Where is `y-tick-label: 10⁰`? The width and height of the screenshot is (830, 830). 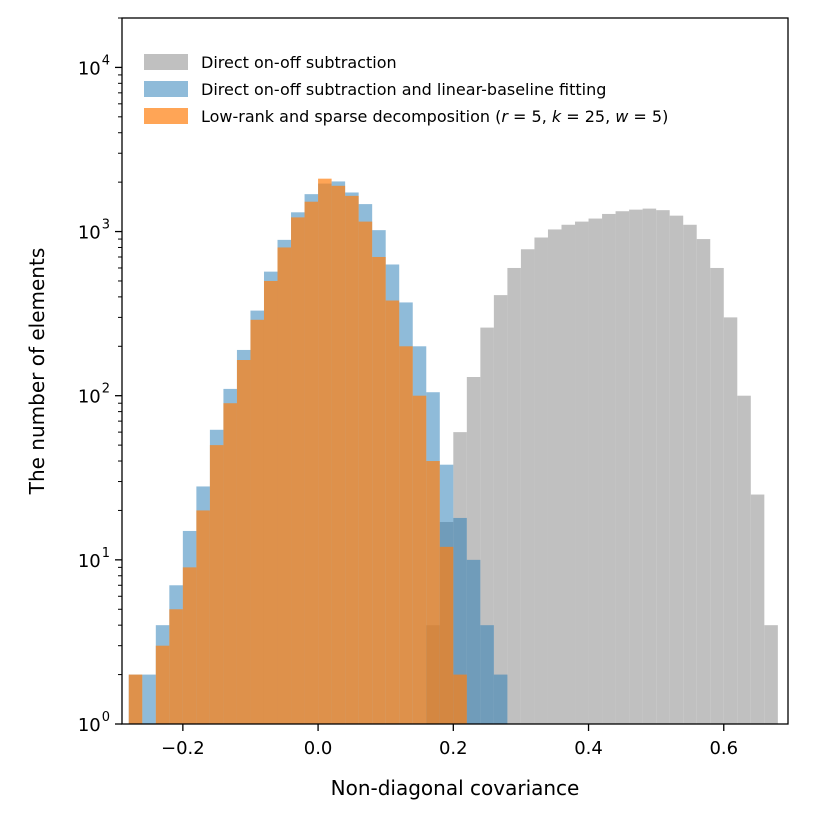 y-tick-label: 10⁰ is located at coordinates (94, 723).